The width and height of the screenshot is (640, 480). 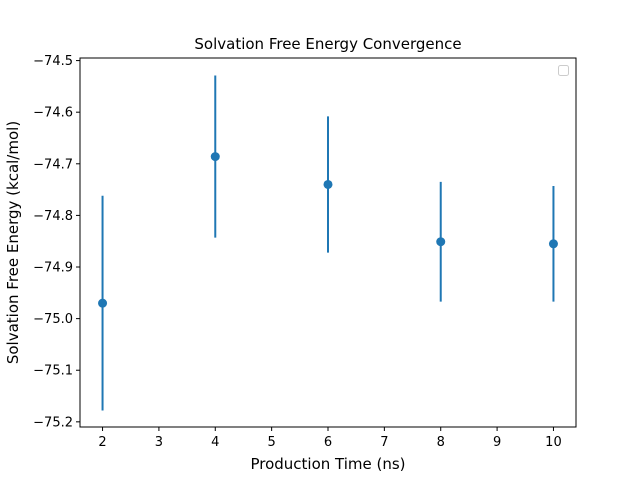 What do you see at coordinates (102, 442) in the screenshot?
I see `x-tick-label: 2` at bounding box center [102, 442].